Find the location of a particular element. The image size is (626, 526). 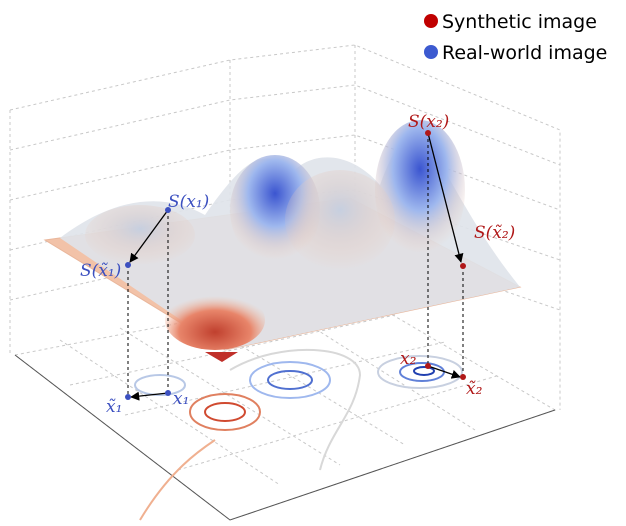

legend: Synthetic image Real-world image is located at coordinates (515, 37).